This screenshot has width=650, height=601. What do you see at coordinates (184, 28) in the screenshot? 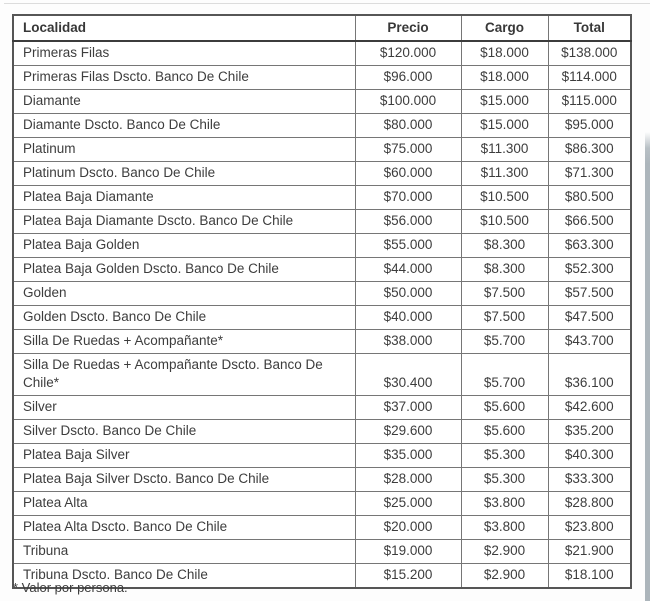
I see `header-localidad: Localidad` at bounding box center [184, 28].